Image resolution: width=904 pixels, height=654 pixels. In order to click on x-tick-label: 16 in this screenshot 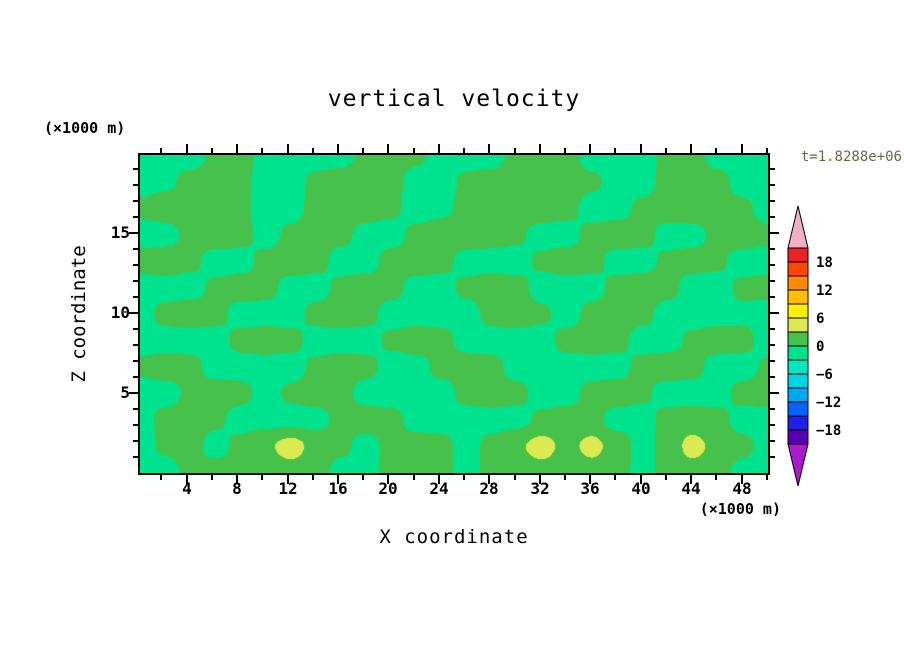, I will do `click(338, 488)`.